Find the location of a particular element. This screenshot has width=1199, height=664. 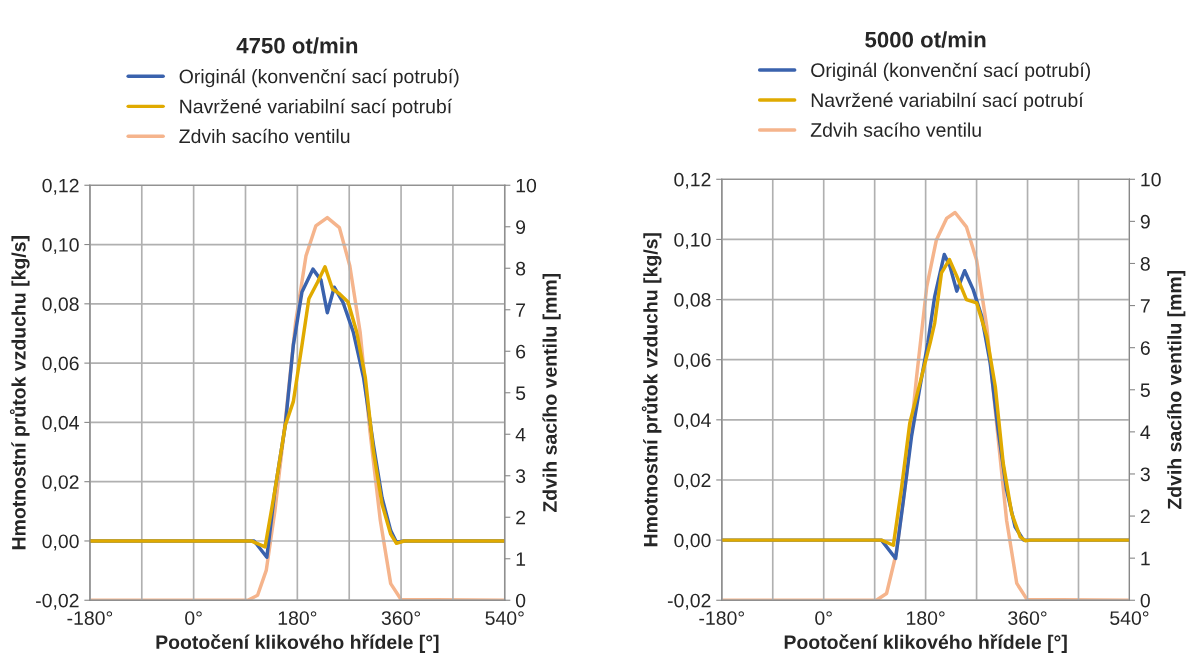

chart-title: 5000 ot/min is located at coordinates (925, 39).